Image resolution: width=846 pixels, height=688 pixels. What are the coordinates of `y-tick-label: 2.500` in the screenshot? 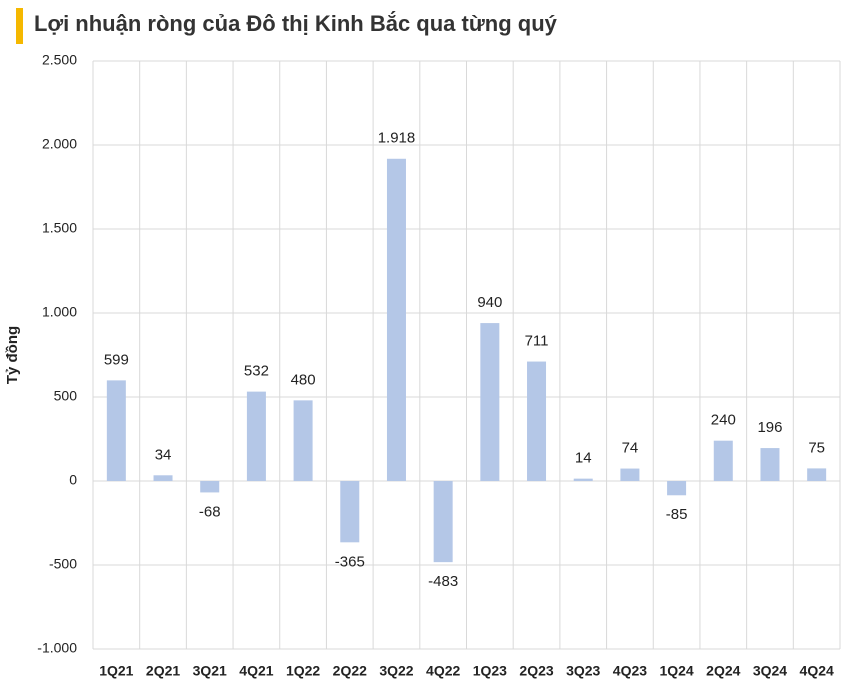 It's located at (59, 60).